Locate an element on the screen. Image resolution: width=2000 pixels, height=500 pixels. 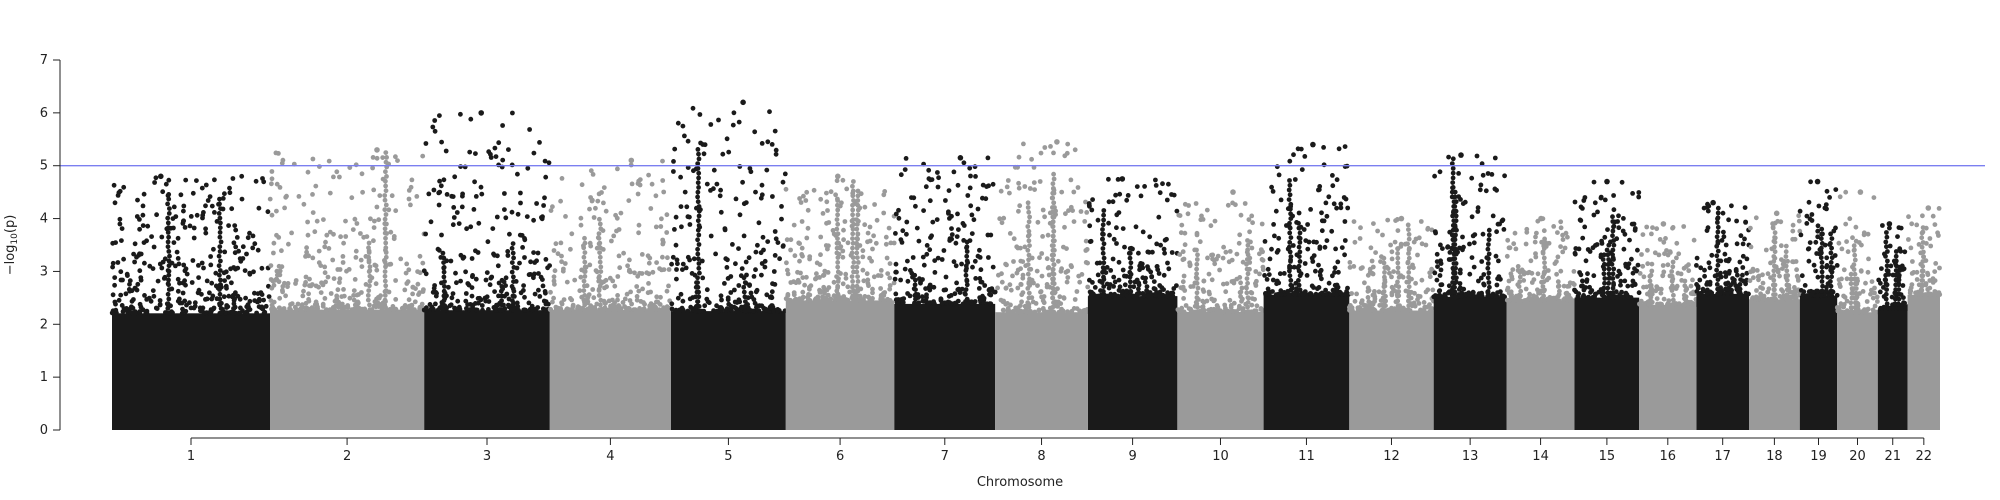
chromosome-17-points is located at coordinates (1723, 314).